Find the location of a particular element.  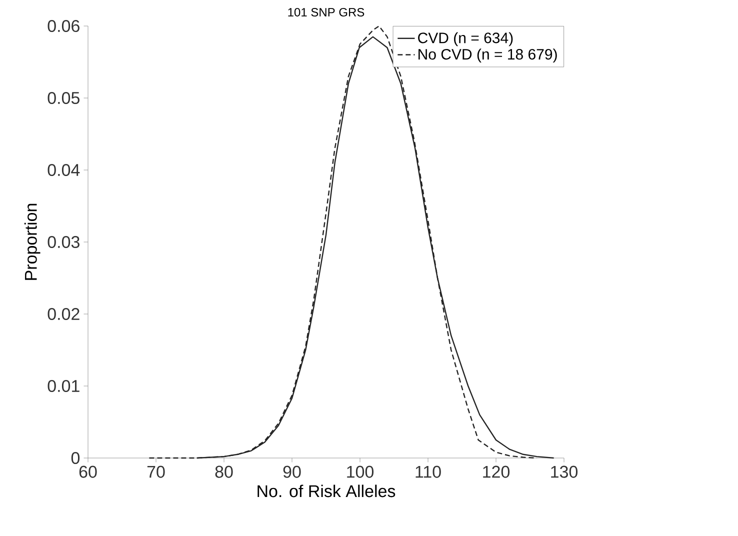

y-axis-title: Proportion is located at coordinates (32, 242).